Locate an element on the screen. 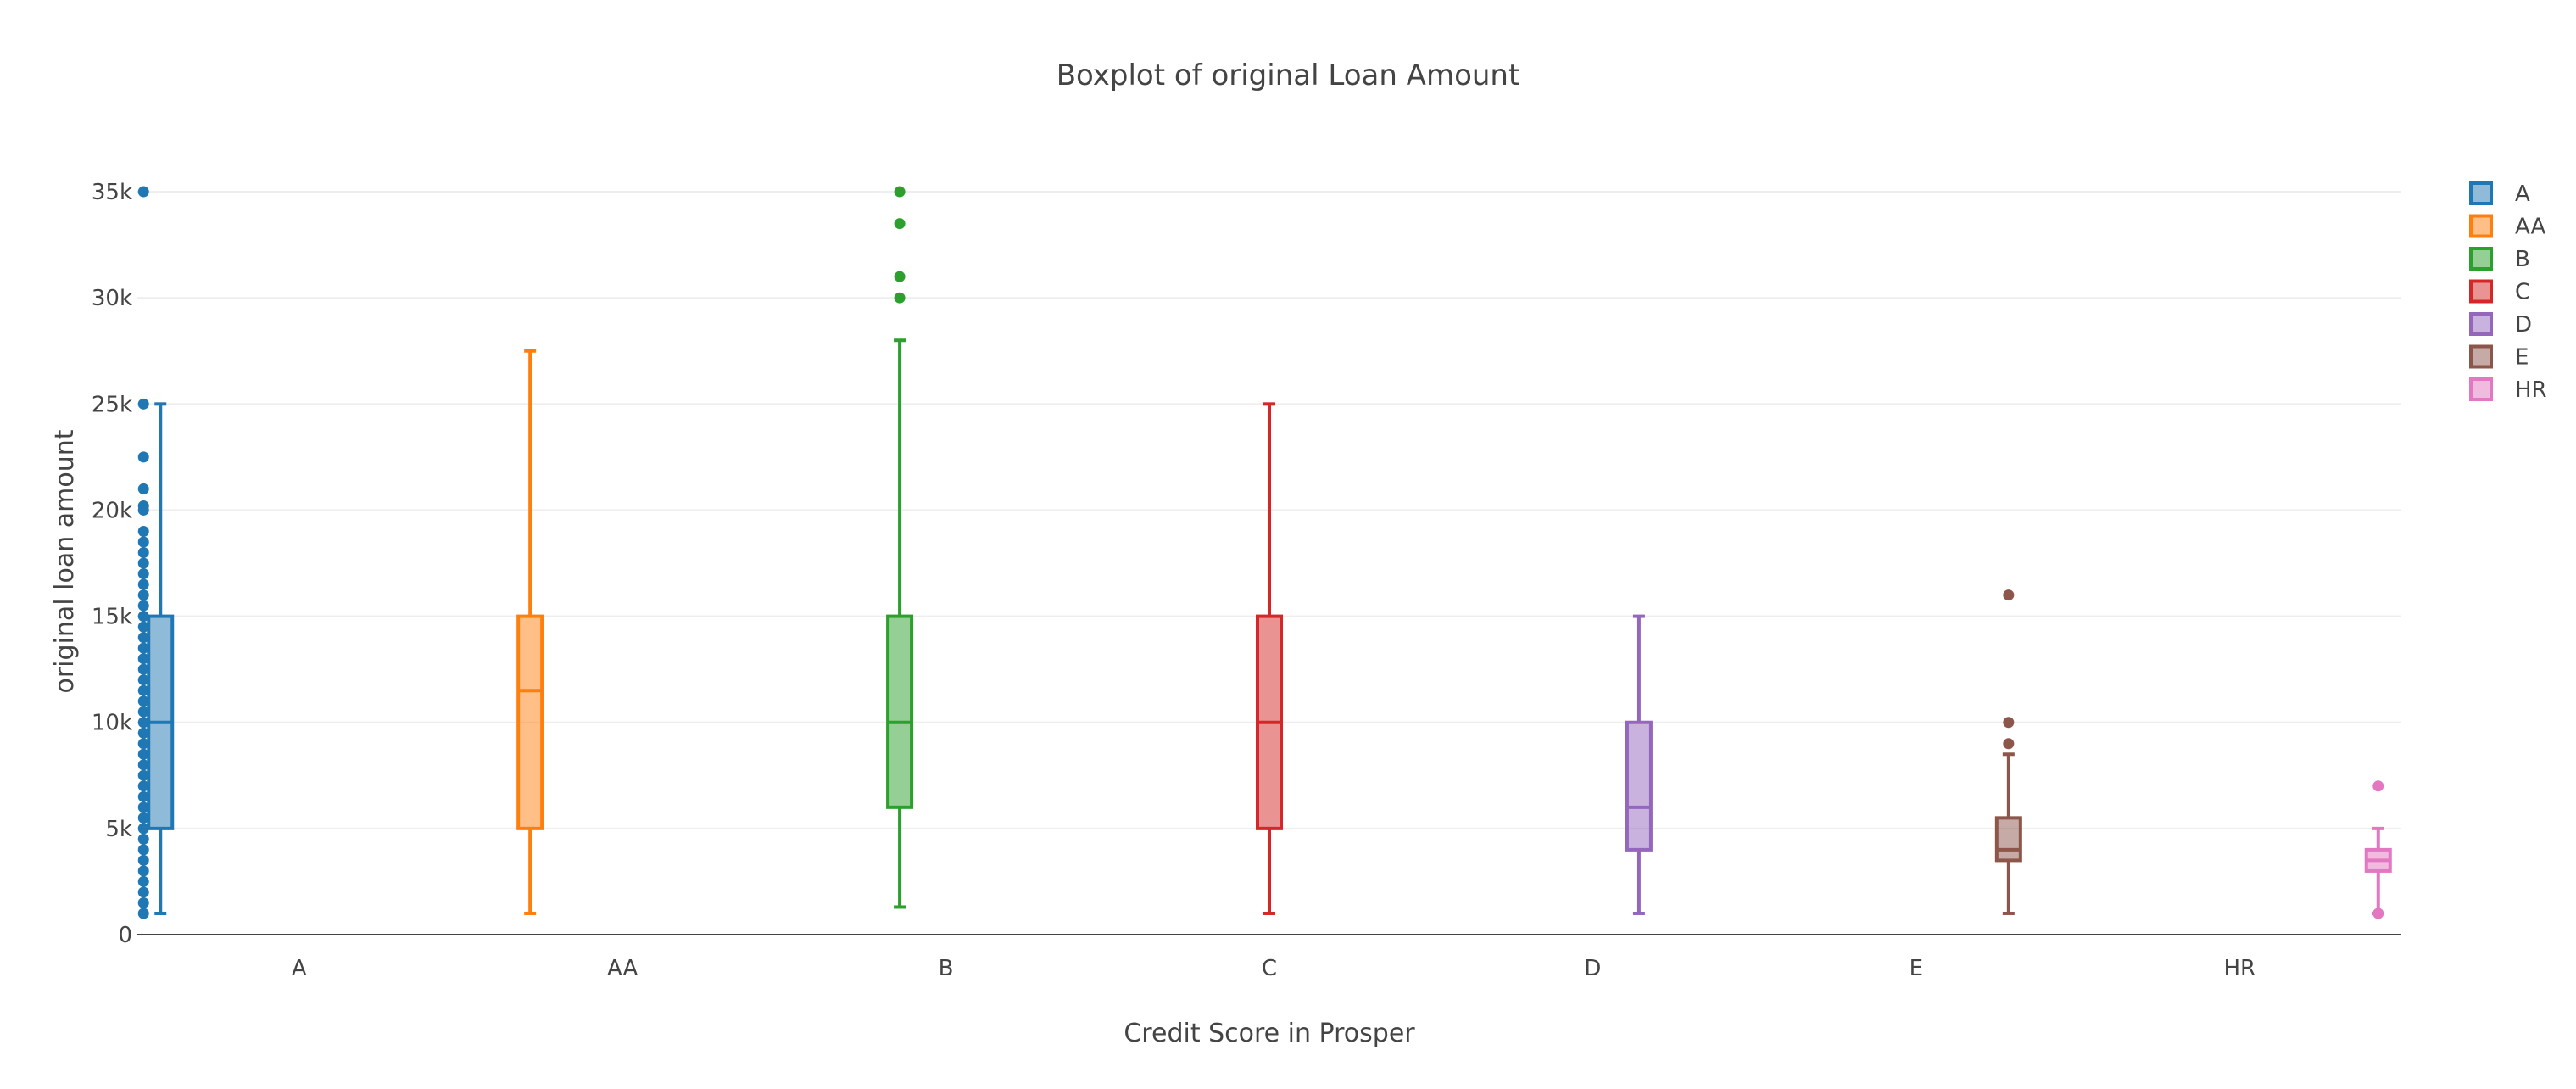 Image resolution: width=2576 pixels, height=1089 pixels. box-series-b is located at coordinates (900, 547).